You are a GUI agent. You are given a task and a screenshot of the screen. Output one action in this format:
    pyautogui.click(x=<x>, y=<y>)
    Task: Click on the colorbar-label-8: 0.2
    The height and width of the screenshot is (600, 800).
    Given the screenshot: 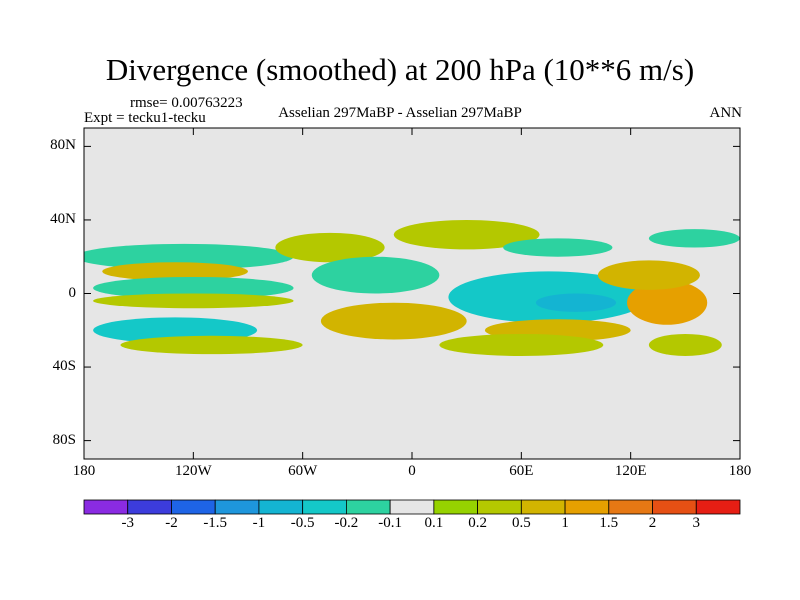 What is the action you would take?
    pyautogui.click(x=477, y=523)
    